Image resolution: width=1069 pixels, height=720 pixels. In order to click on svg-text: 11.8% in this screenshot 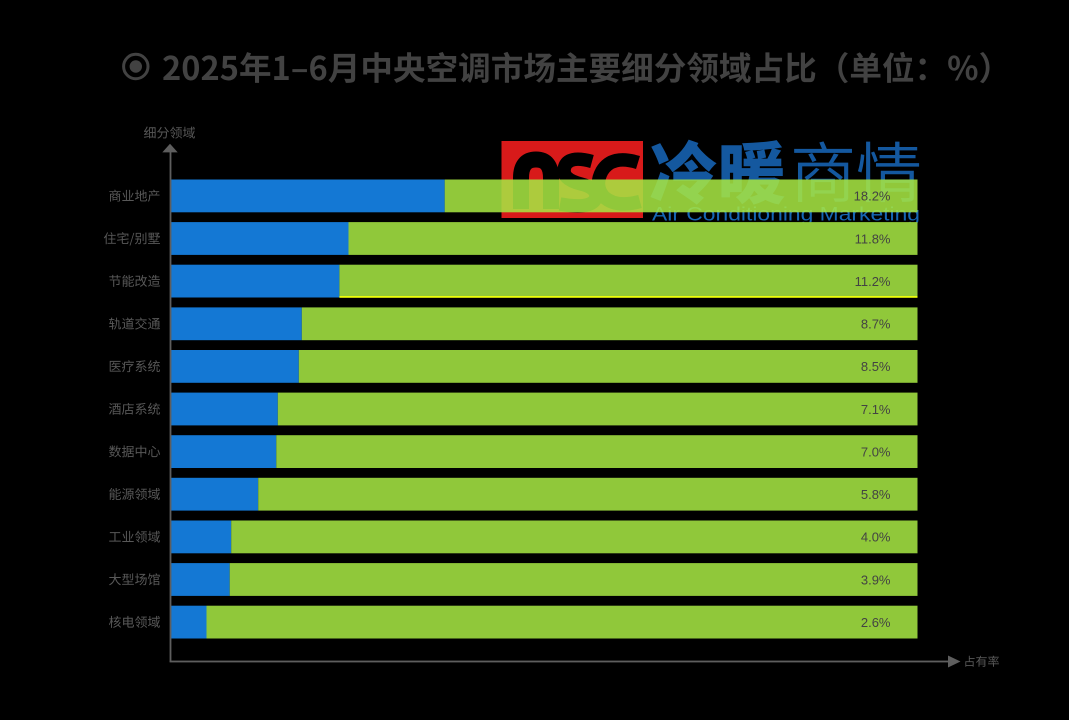, I will do `click(873, 238)`.